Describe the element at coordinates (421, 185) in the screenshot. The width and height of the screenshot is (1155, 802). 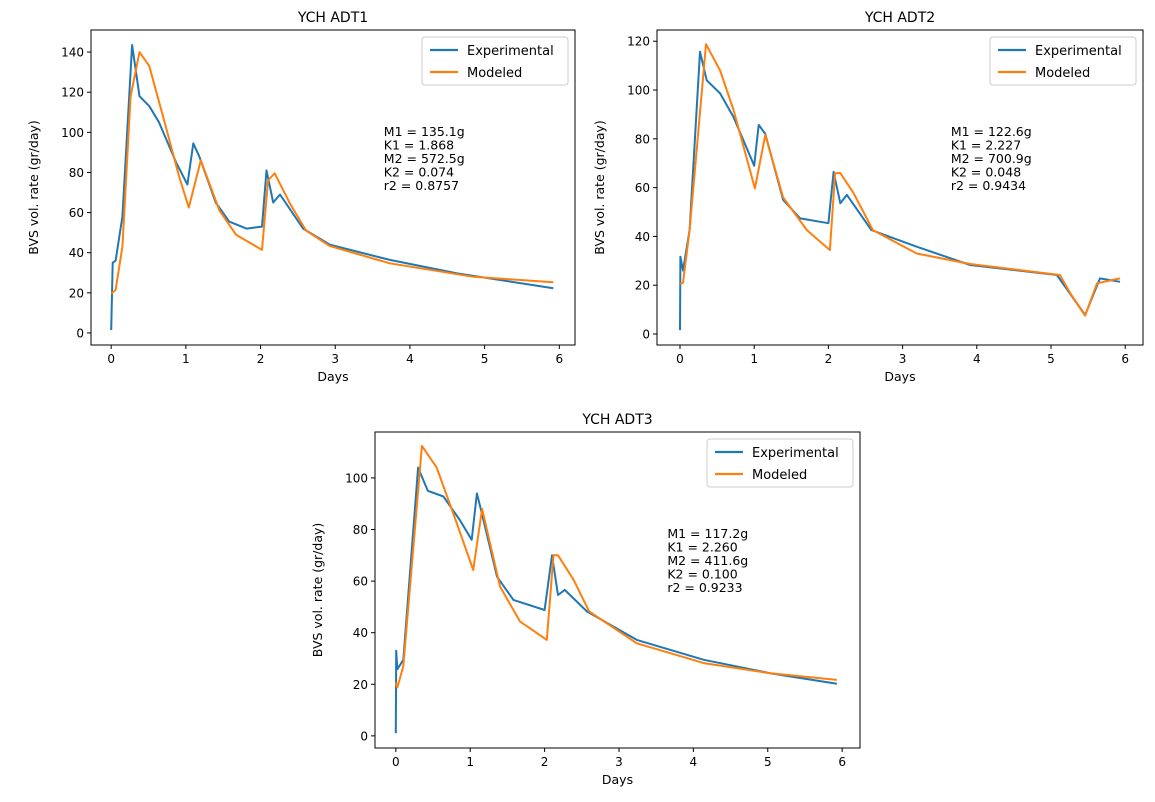
I see `fit-parameter: r2 = 0.8757` at that location.